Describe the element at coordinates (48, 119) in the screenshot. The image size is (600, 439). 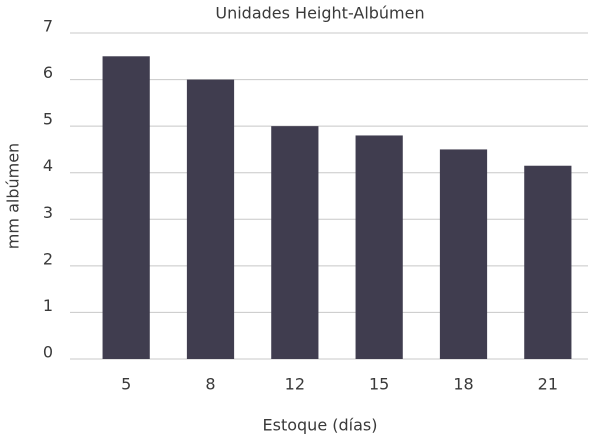
I see `y-tick-label: 5` at that location.